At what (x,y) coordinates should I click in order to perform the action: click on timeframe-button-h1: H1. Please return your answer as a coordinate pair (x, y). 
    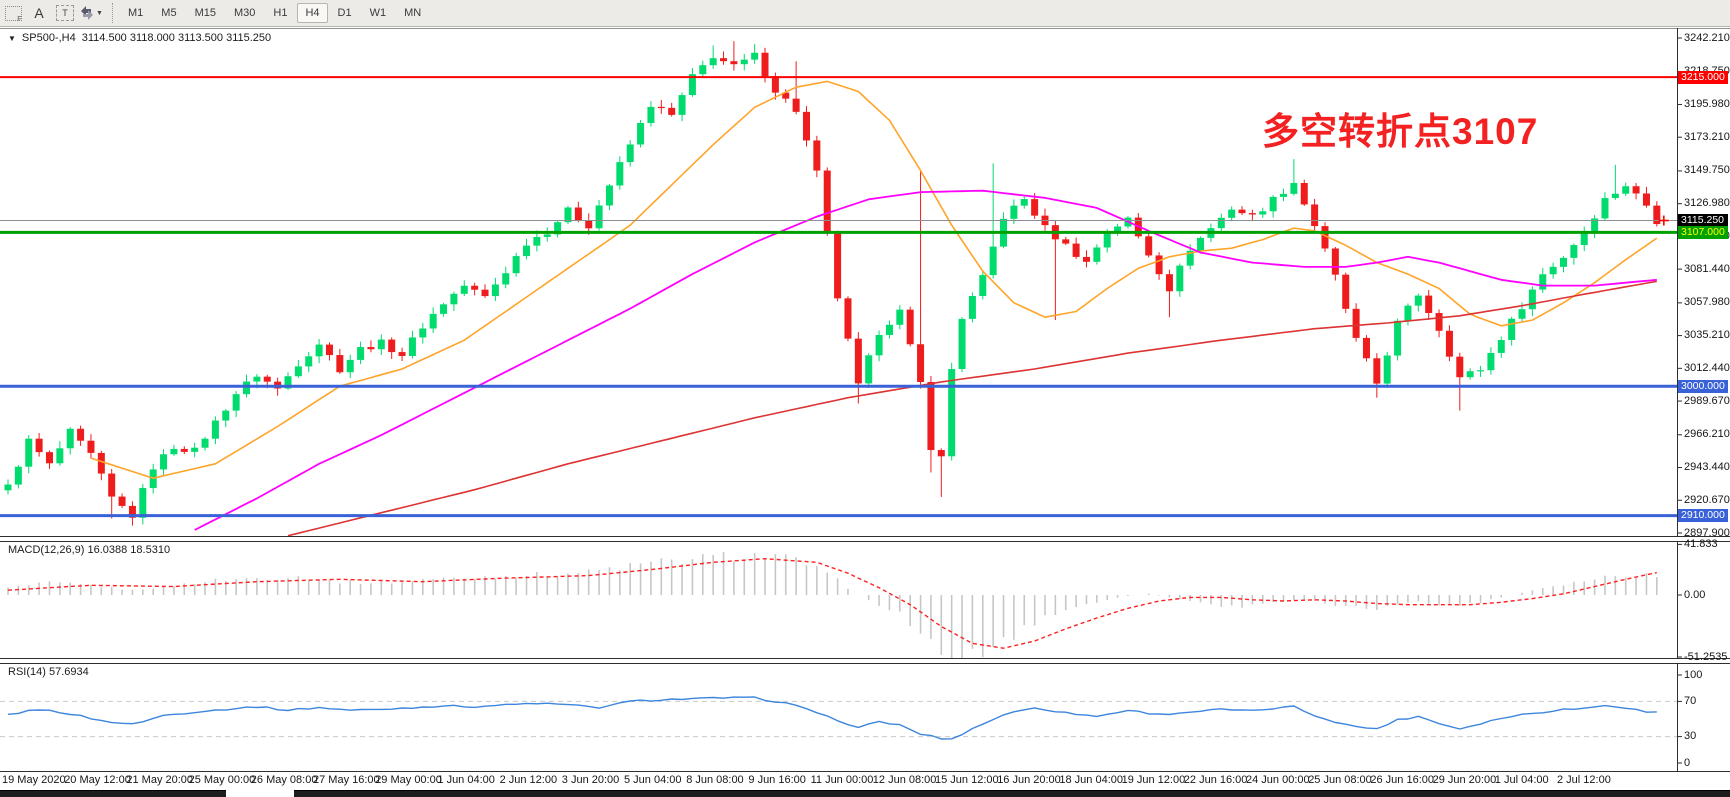
    Looking at the image, I should click on (280, 13).